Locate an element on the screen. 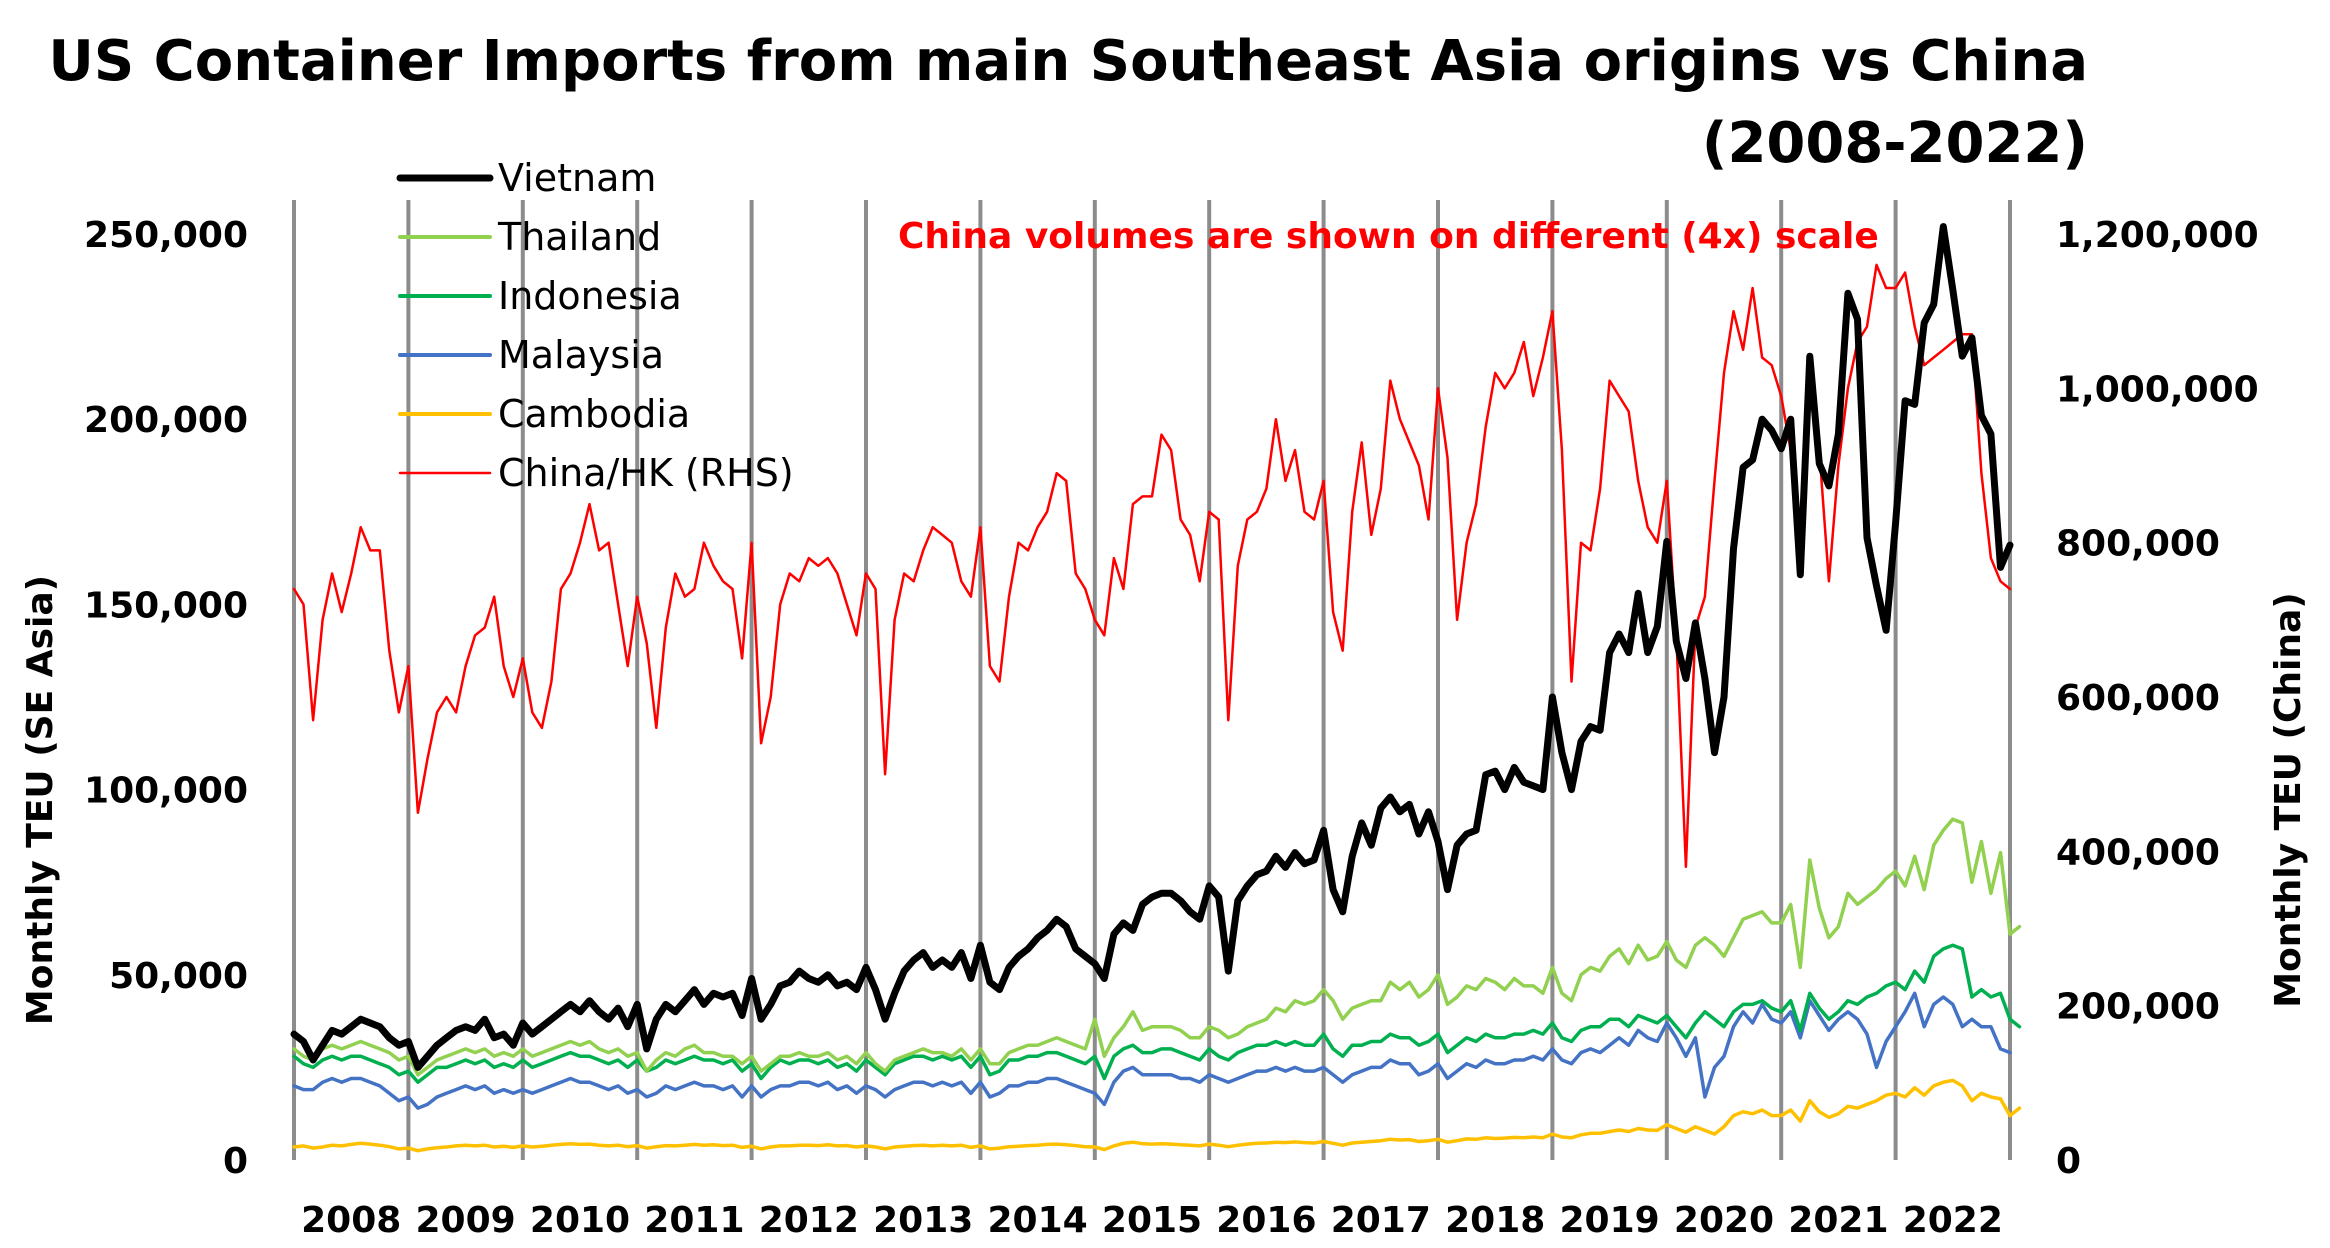 Image resolution: width=2330 pixels, height=1248 pixels. right-tick-label: 800,000 is located at coordinates (2138, 544).